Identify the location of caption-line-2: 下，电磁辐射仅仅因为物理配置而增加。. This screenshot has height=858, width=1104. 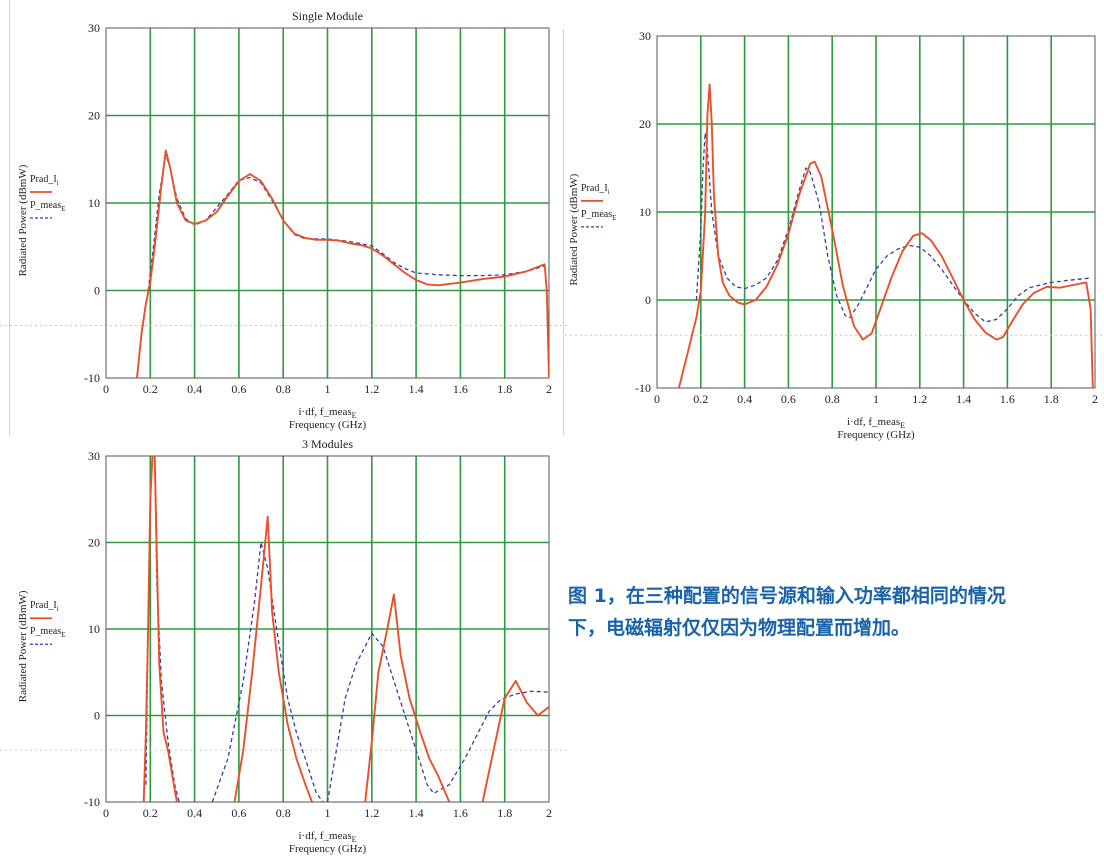
(739, 628).